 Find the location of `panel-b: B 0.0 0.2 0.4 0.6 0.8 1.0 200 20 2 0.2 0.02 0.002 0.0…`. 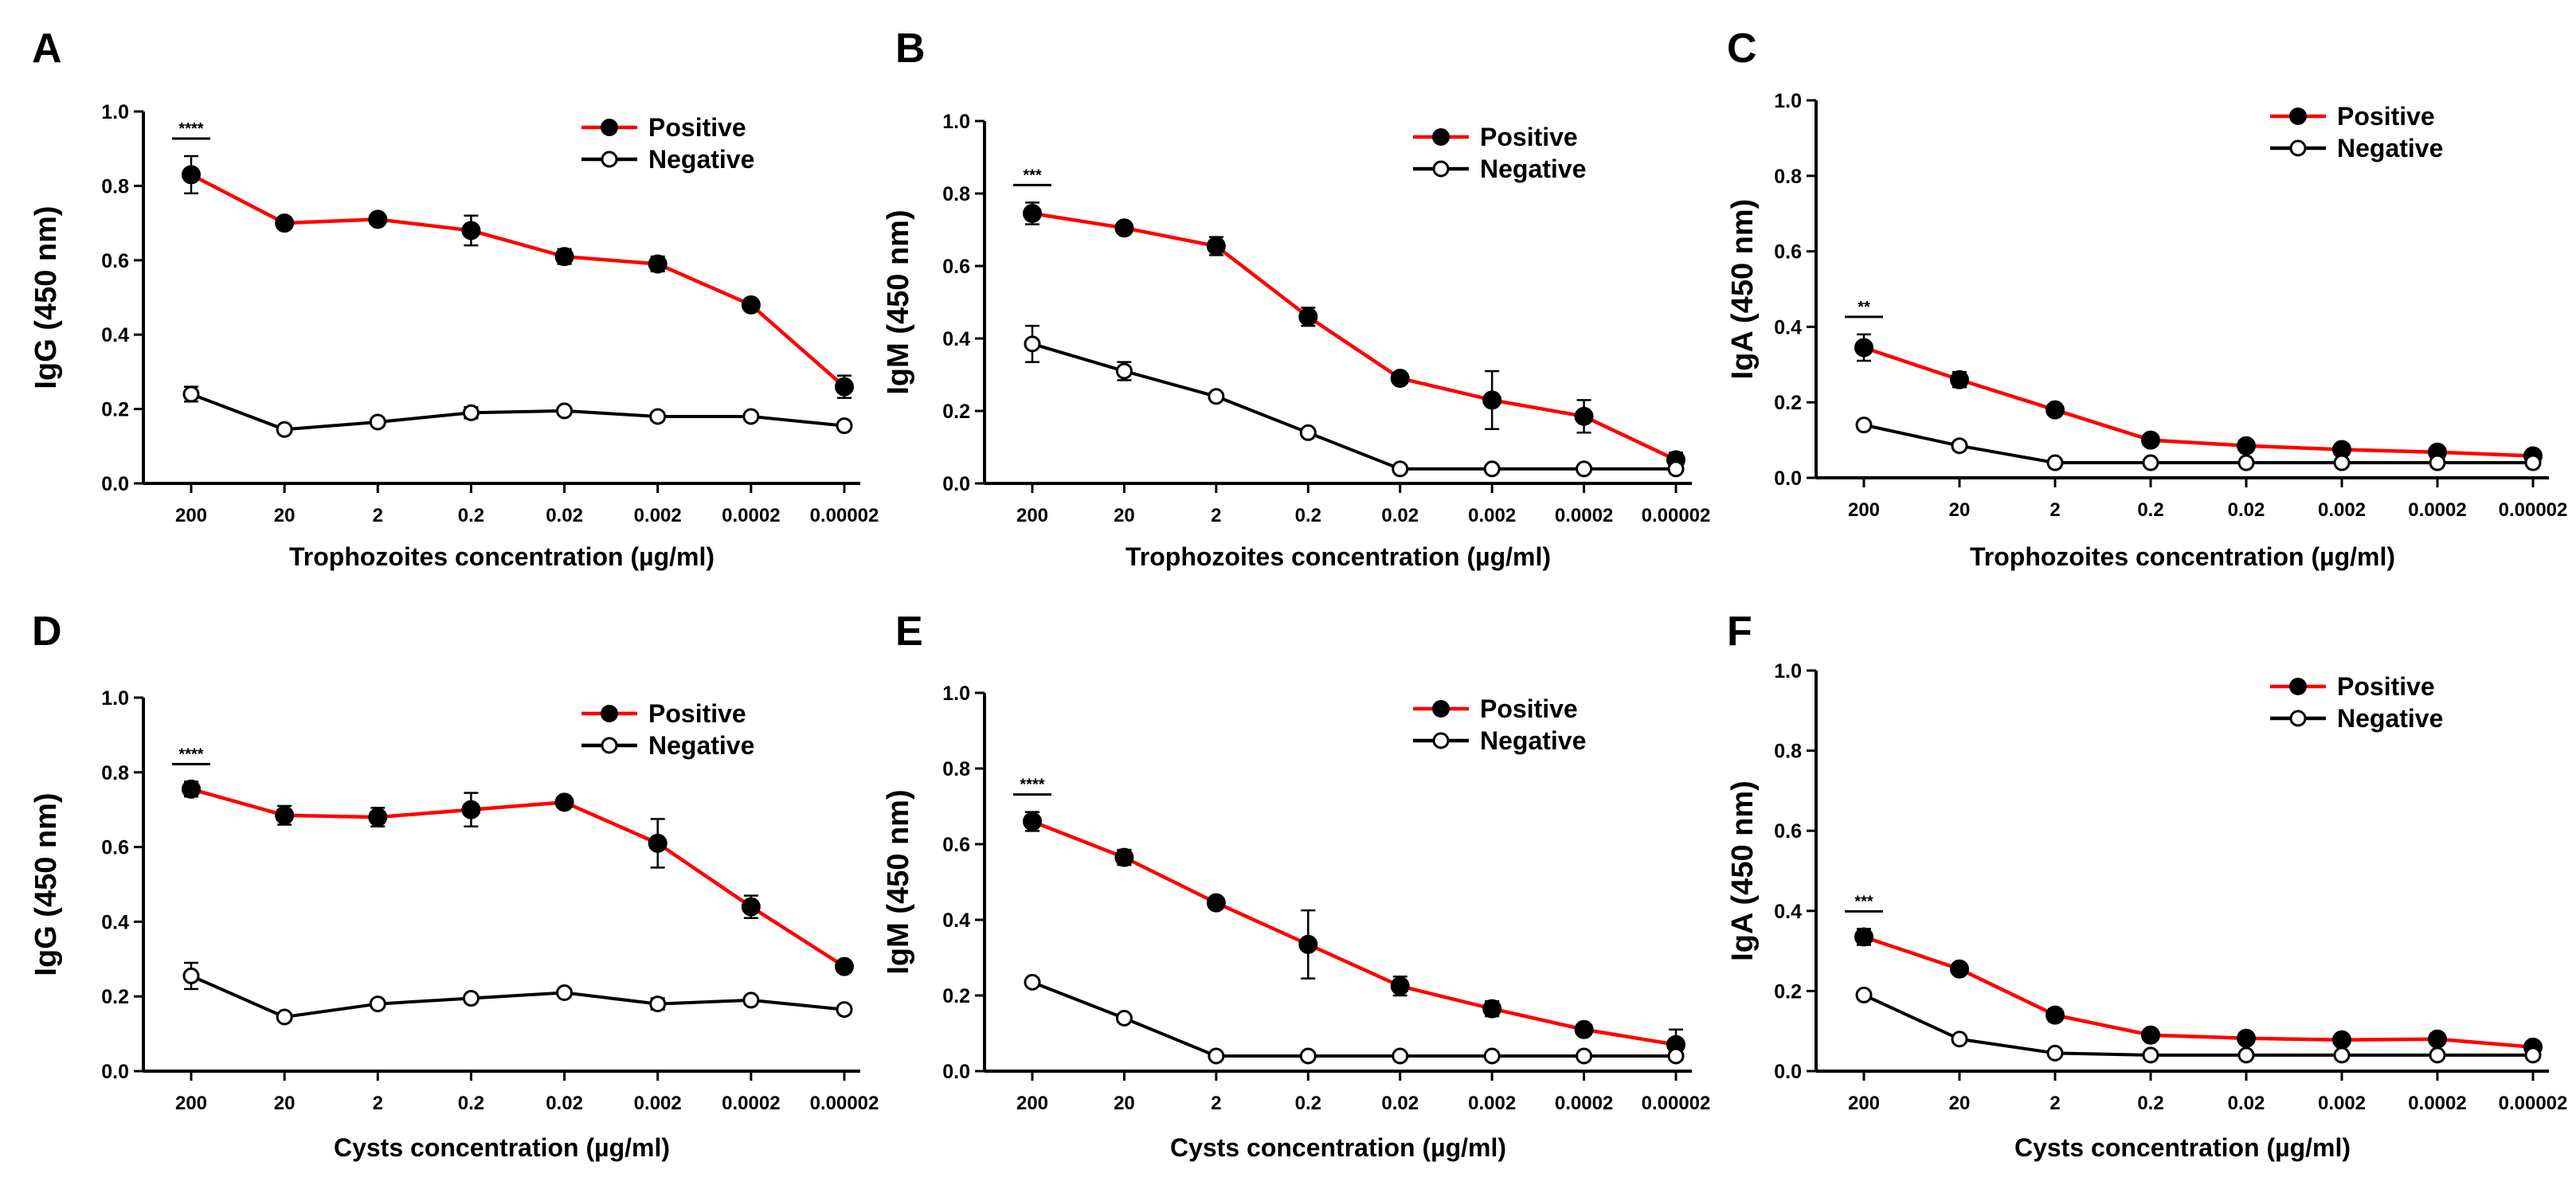

panel-b: B 0.0 0.2 0.4 0.6 0.8 1.0 200 20 2 0.2 0.02 0.002 0.0… is located at coordinates (1296, 298).